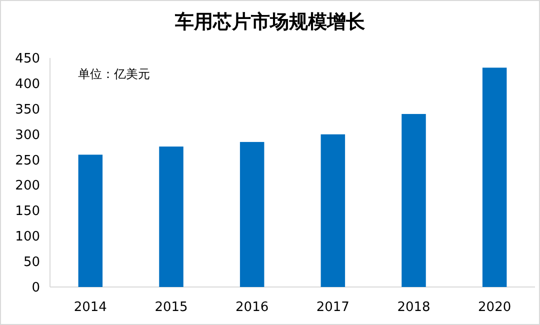 The width and height of the screenshot is (540, 325). Describe the element at coordinates (27, 59) in the screenshot. I see `y-tick-label: 450` at that location.